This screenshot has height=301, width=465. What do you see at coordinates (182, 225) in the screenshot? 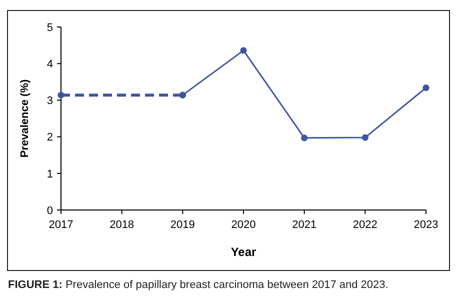
I see `x-tick-label: 2019` at bounding box center [182, 225].